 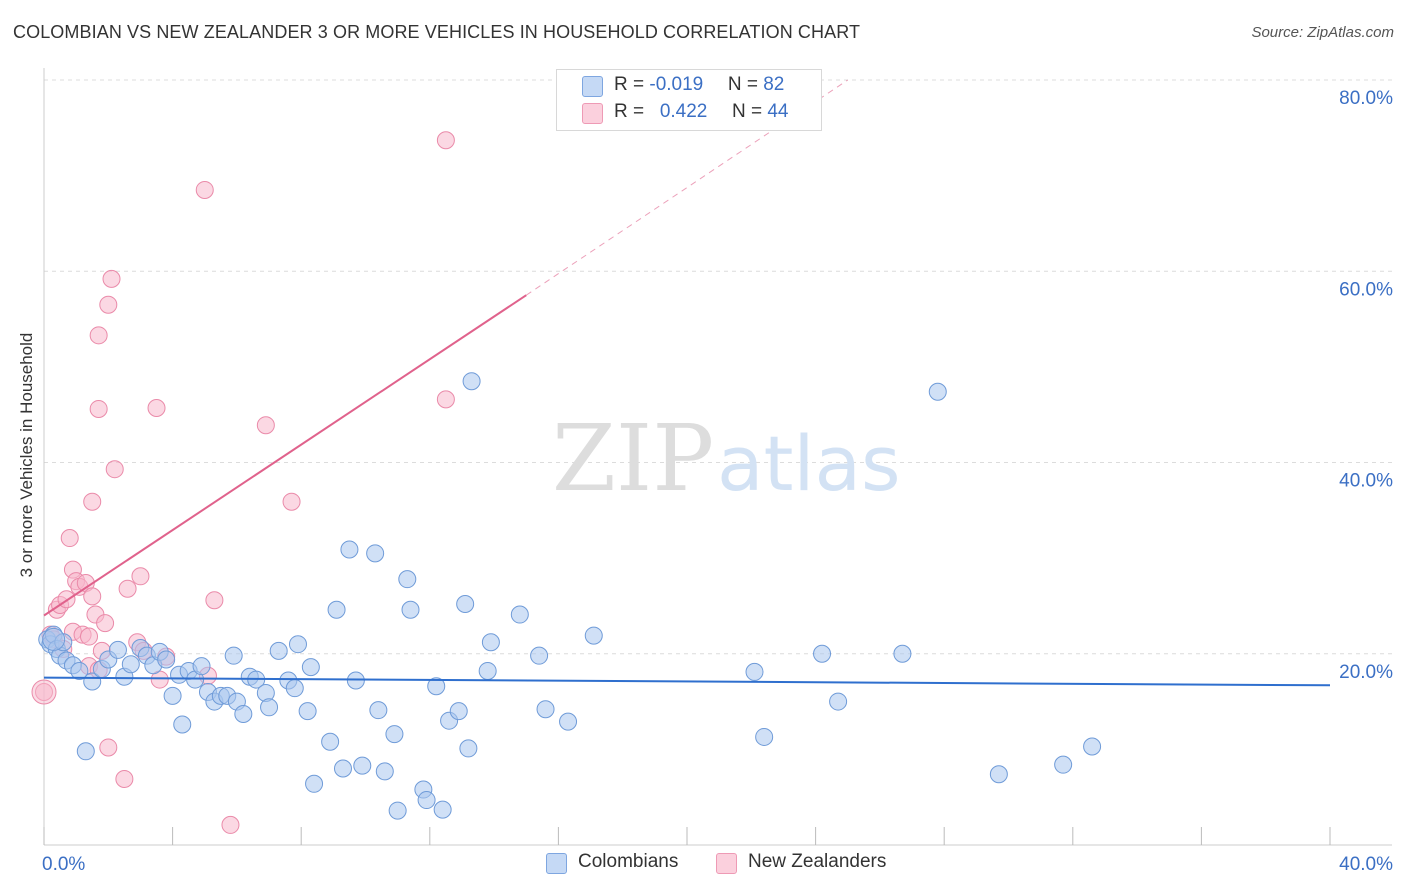 I want to click on legend-label-colombians: Colombians, so click(x=628, y=861).